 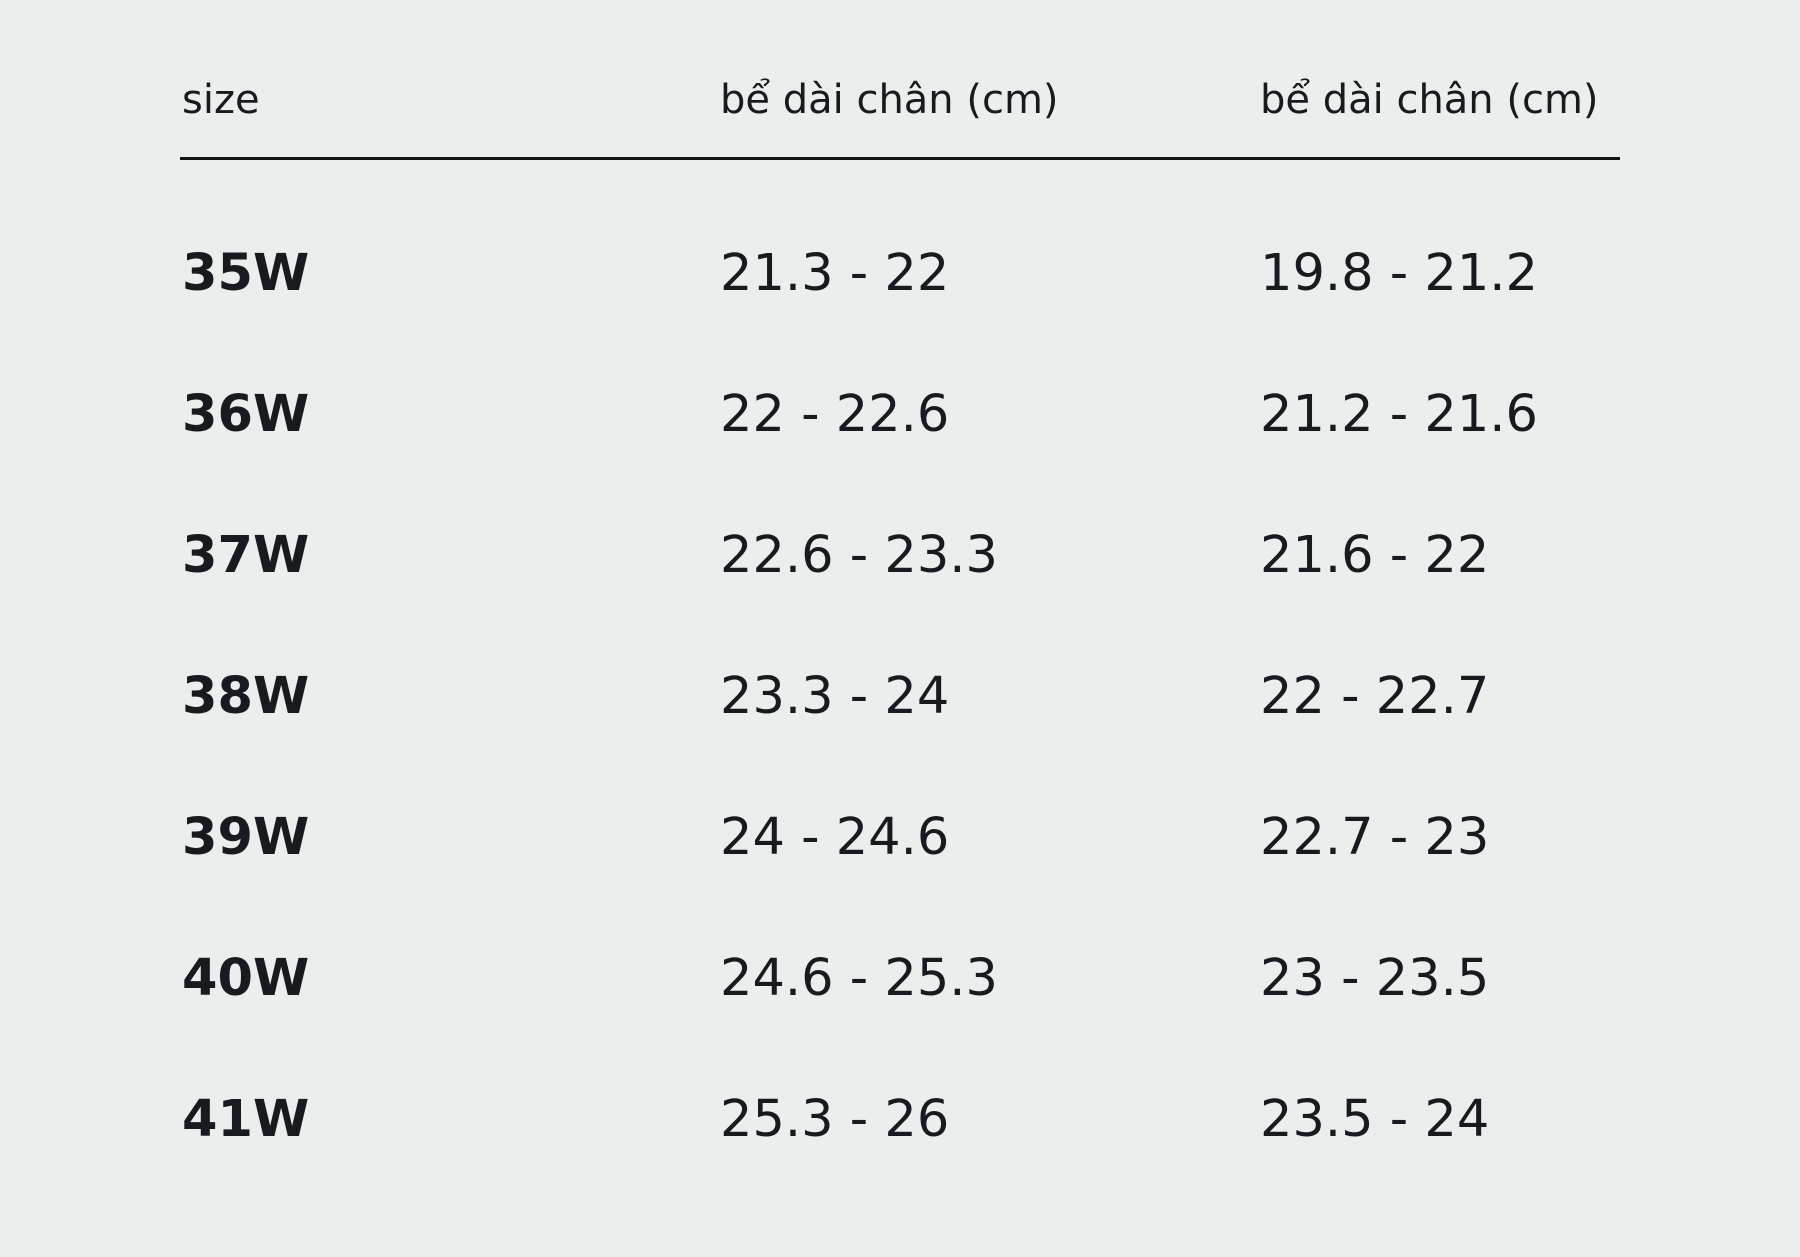 What do you see at coordinates (246, 978) in the screenshot?
I see `size-cell: 40W` at bounding box center [246, 978].